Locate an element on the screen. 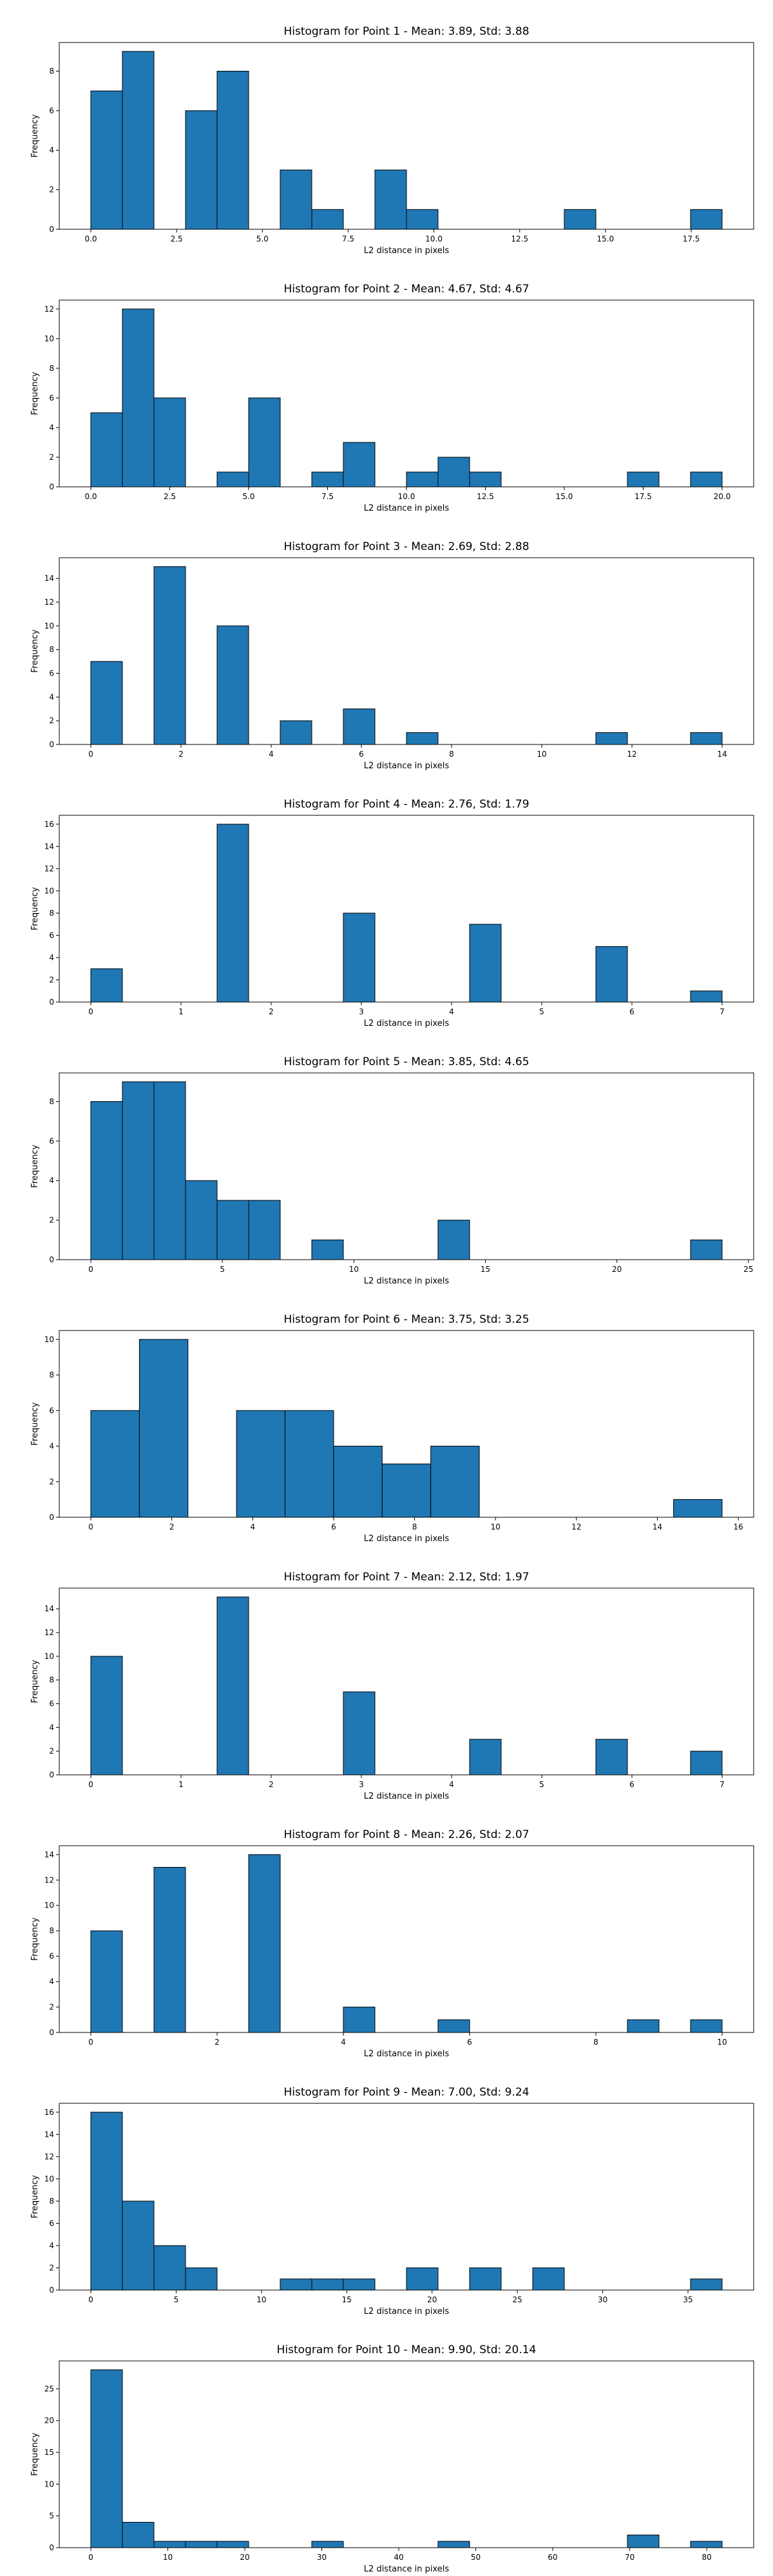  x-tick-label: 20 is located at coordinates (244, 2557).